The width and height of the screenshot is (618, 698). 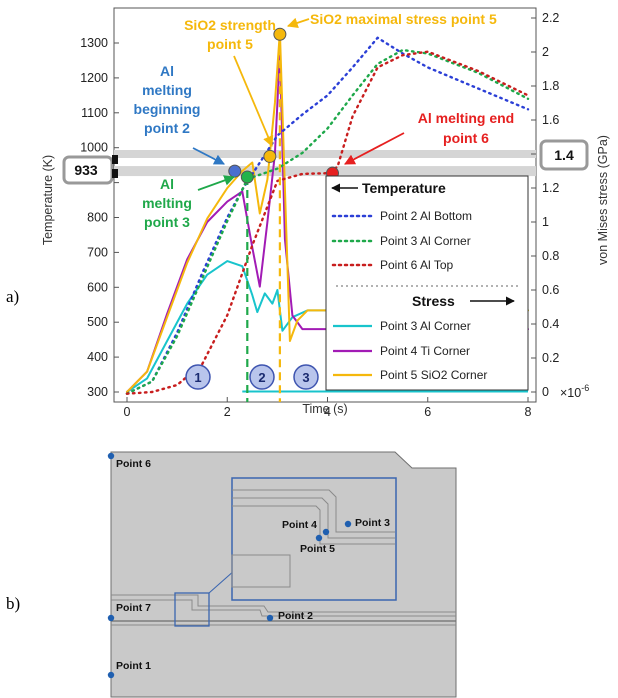 I want to click on annotation-al-beginning-line3: beginning, so click(x=167, y=109).